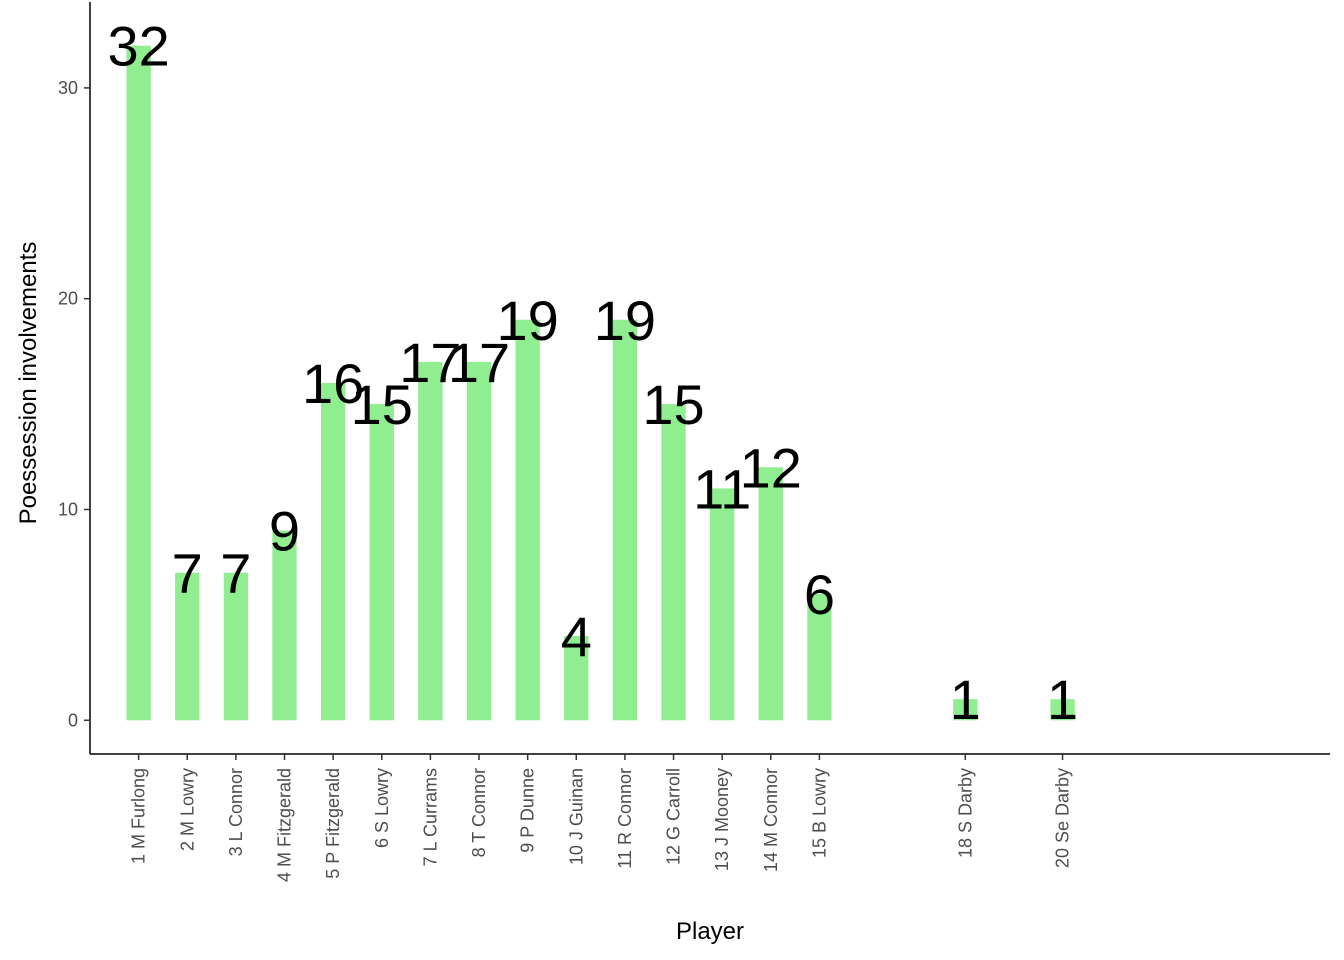 This screenshot has width=1344, height=960. Describe the element at coordinates (68, 88) in the screenshot. I see `y-tick-label: 30` at that location.